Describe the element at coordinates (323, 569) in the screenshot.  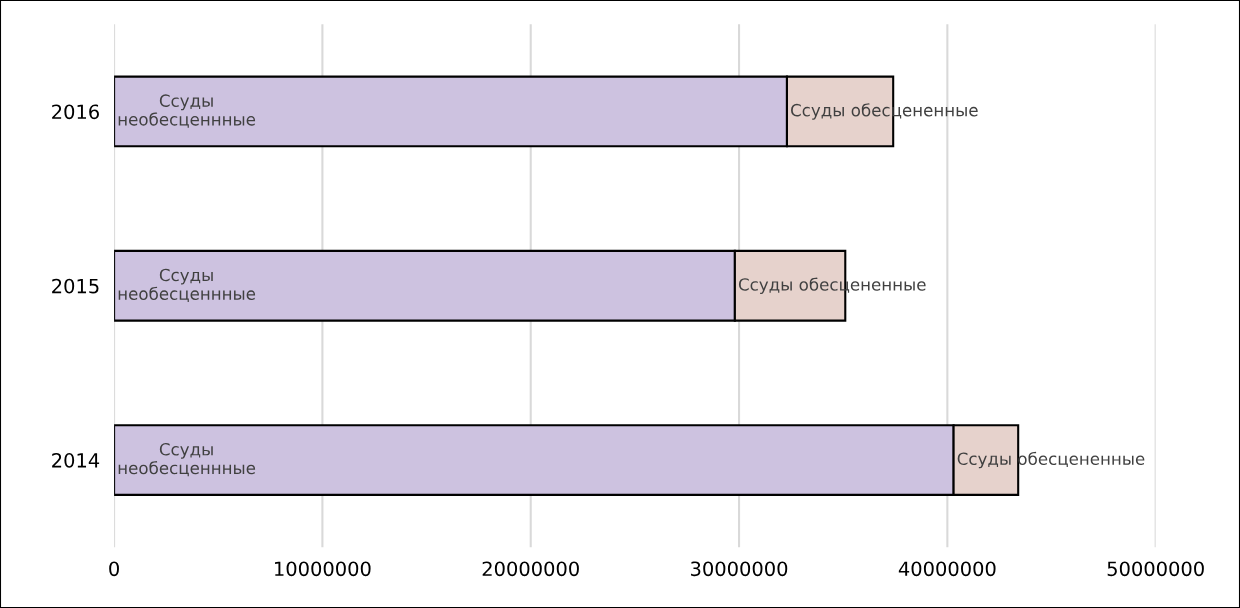
I see `x-tick-label: 10000000` at that location.